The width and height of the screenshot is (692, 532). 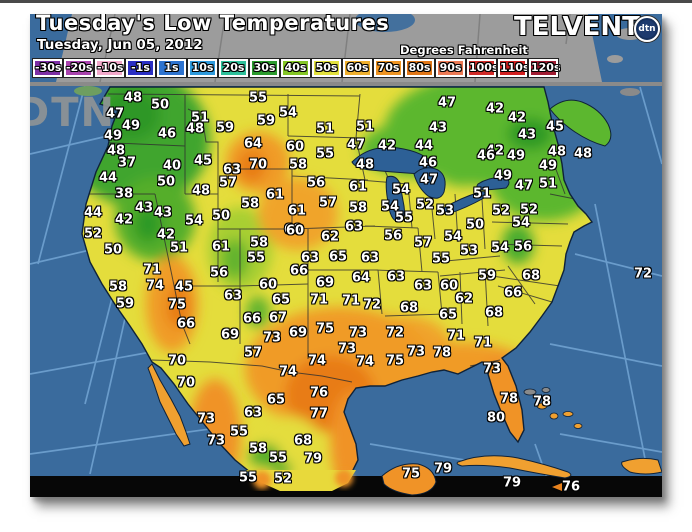 I want to click on temperature-reading: 67, so click(x=278, y=318).